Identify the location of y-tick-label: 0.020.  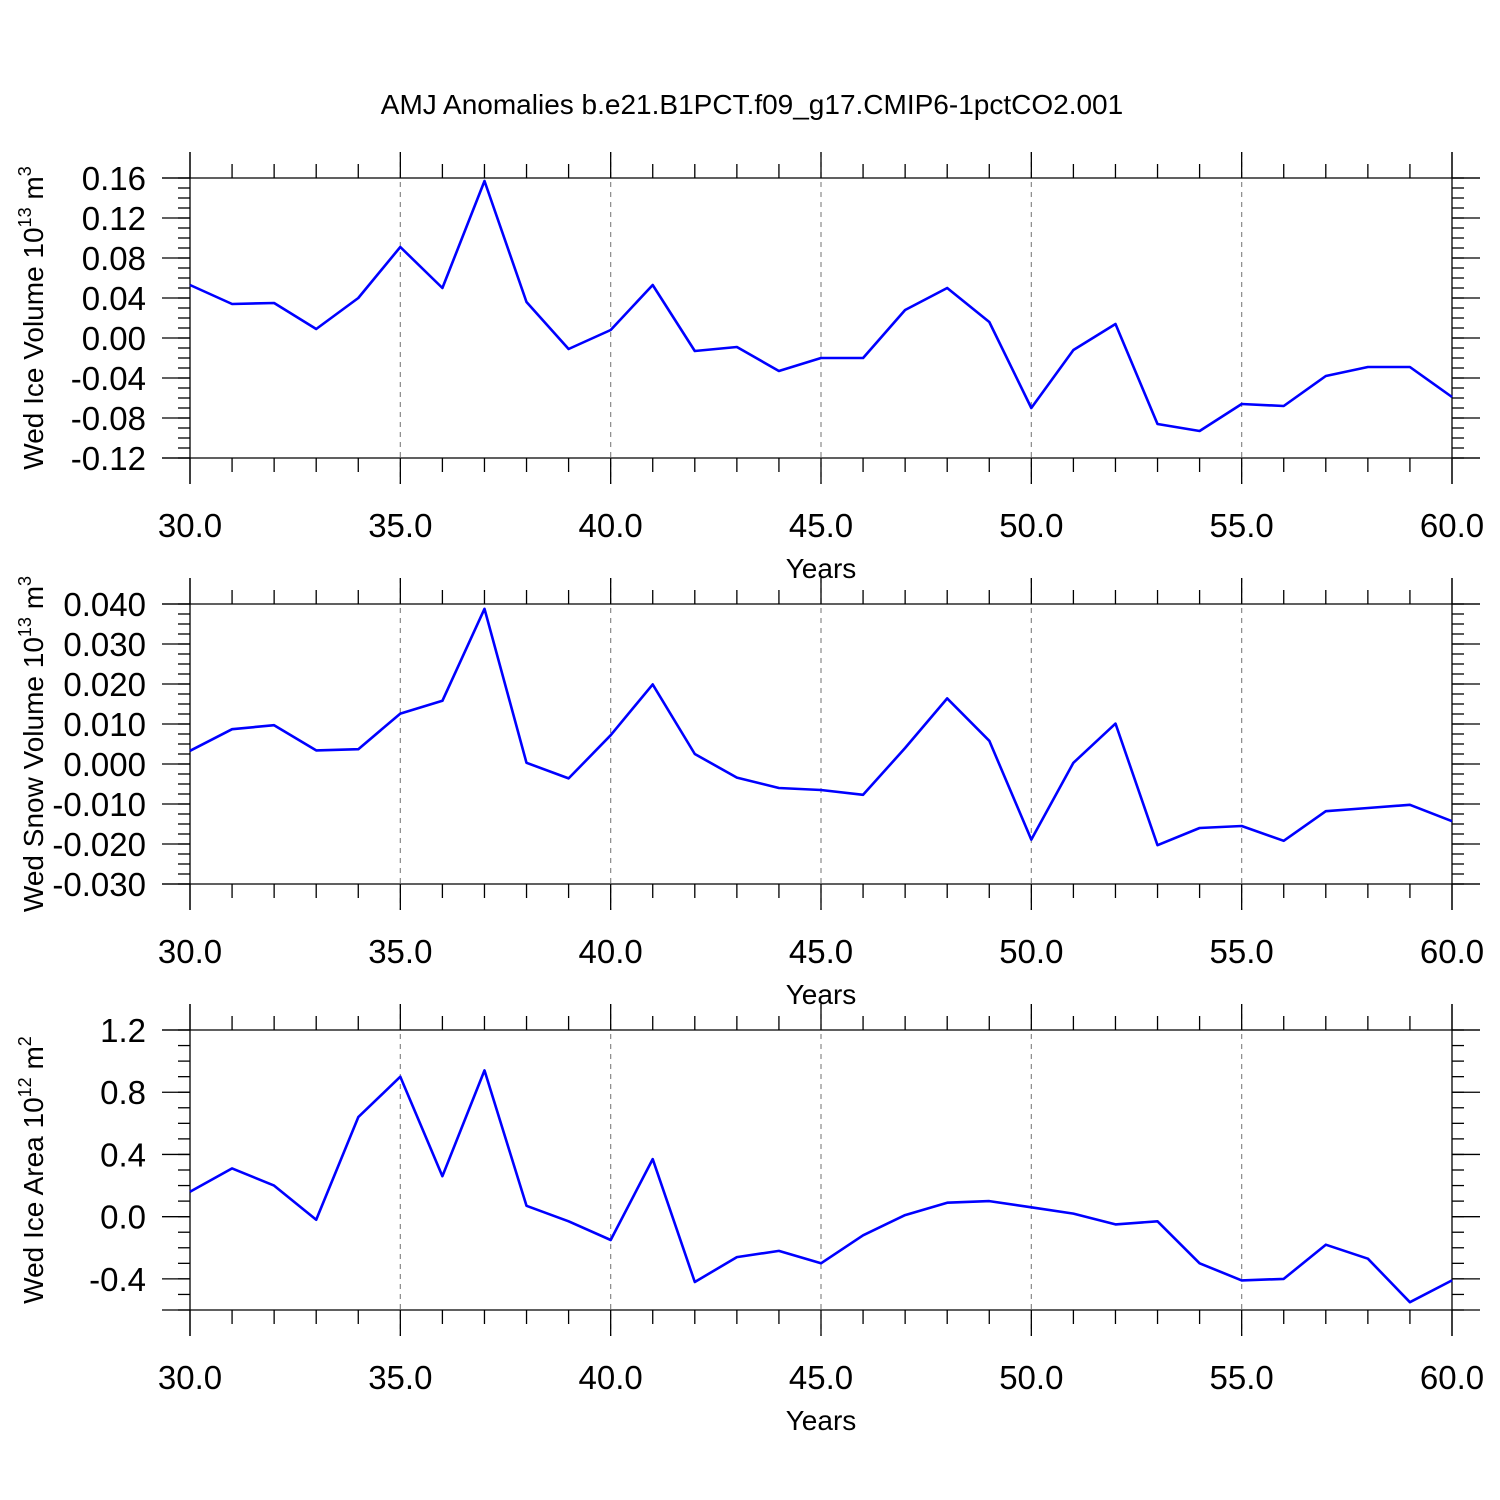
(104, 684).